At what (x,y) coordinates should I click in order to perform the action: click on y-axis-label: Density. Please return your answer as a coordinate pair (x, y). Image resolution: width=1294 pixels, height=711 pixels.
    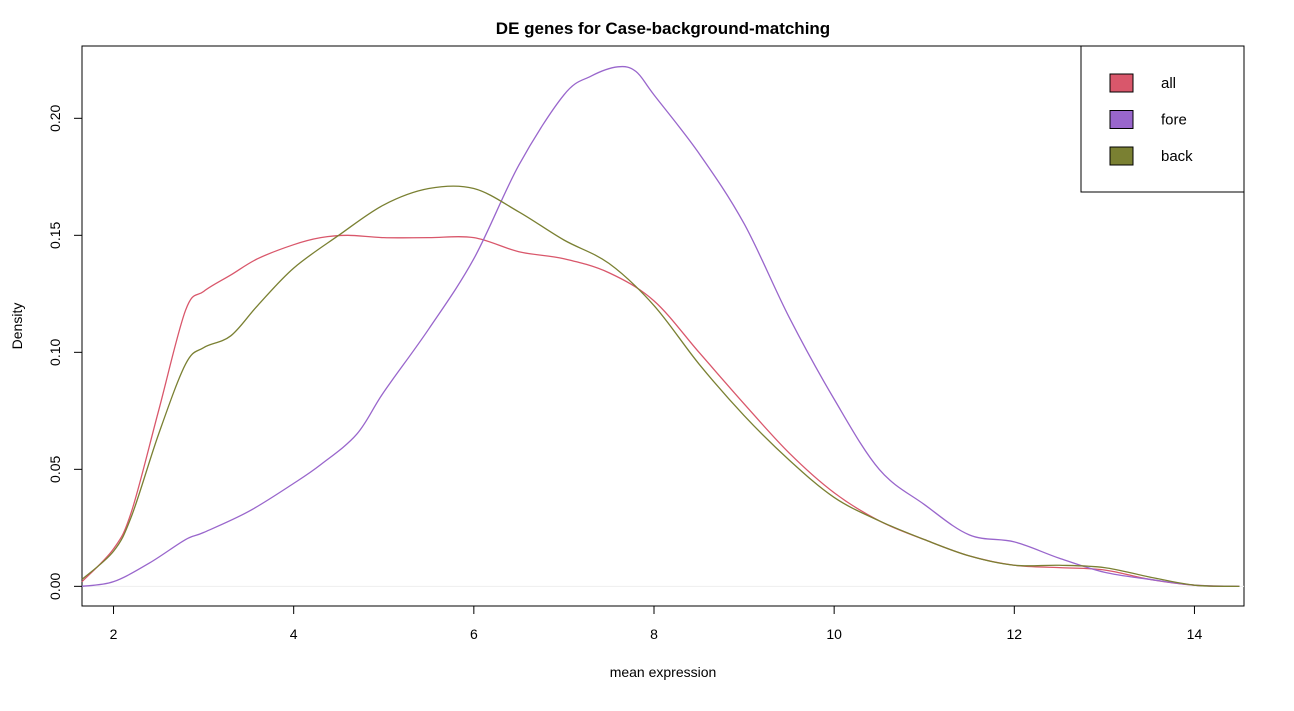
    Looking at the image, I should click on (17, 326).